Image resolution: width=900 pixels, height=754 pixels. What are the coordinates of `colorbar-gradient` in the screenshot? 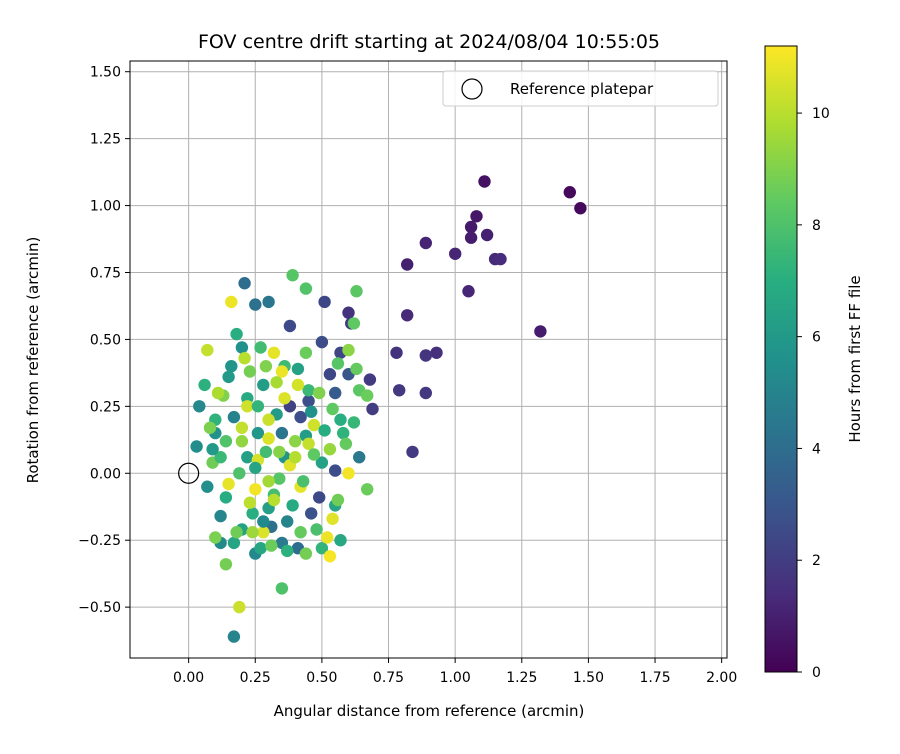 It's located at (781, 359).